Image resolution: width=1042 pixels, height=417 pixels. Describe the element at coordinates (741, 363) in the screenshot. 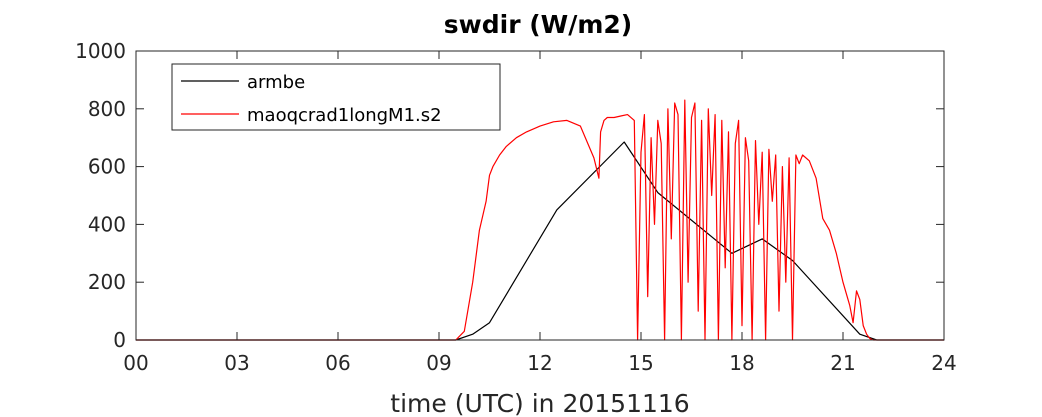

I see `x-tick-label: 18` at that location.